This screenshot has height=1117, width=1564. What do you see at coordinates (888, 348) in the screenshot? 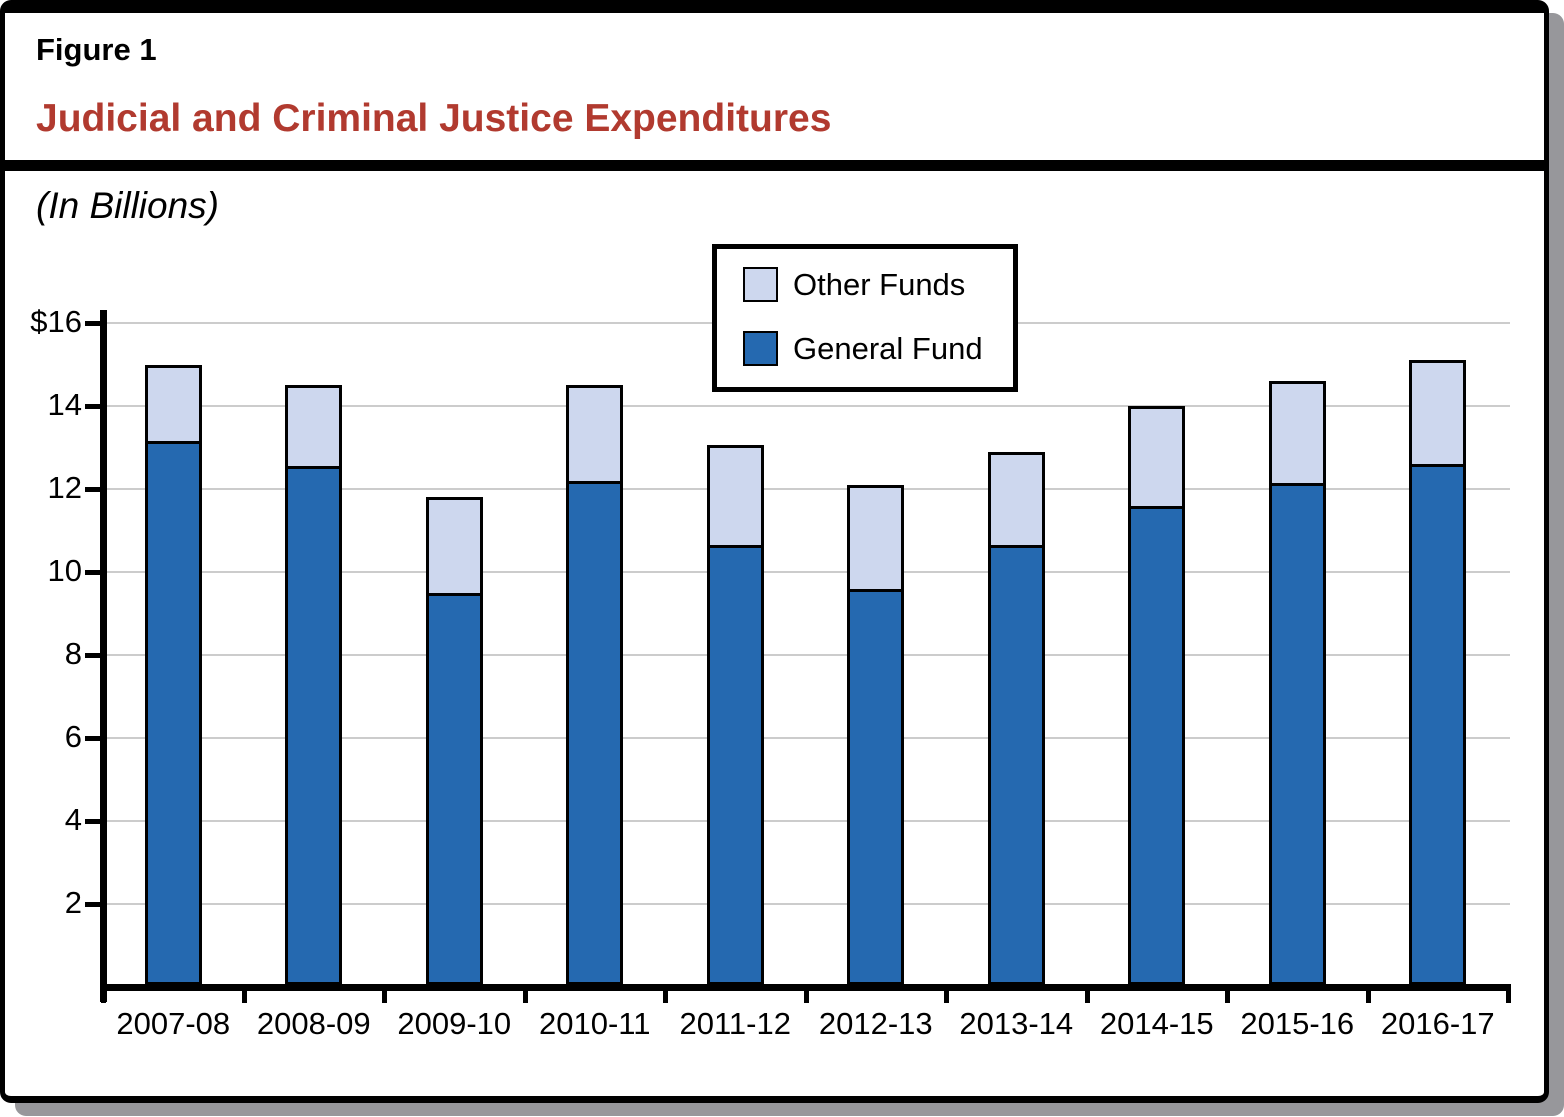
I see `legend-label-general-fund: General Fund` at bounding box center [888, 348].